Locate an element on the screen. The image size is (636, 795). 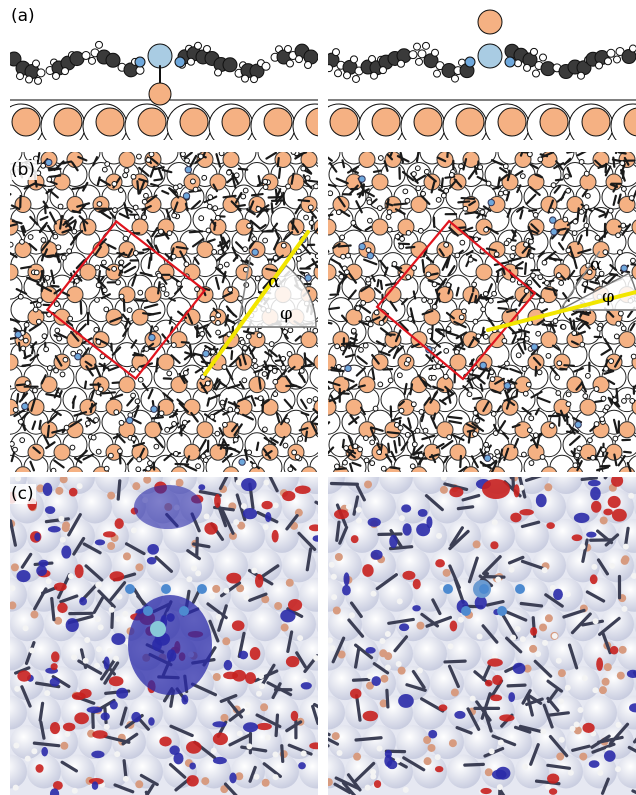
density-region is located at coordinates (168, 507).